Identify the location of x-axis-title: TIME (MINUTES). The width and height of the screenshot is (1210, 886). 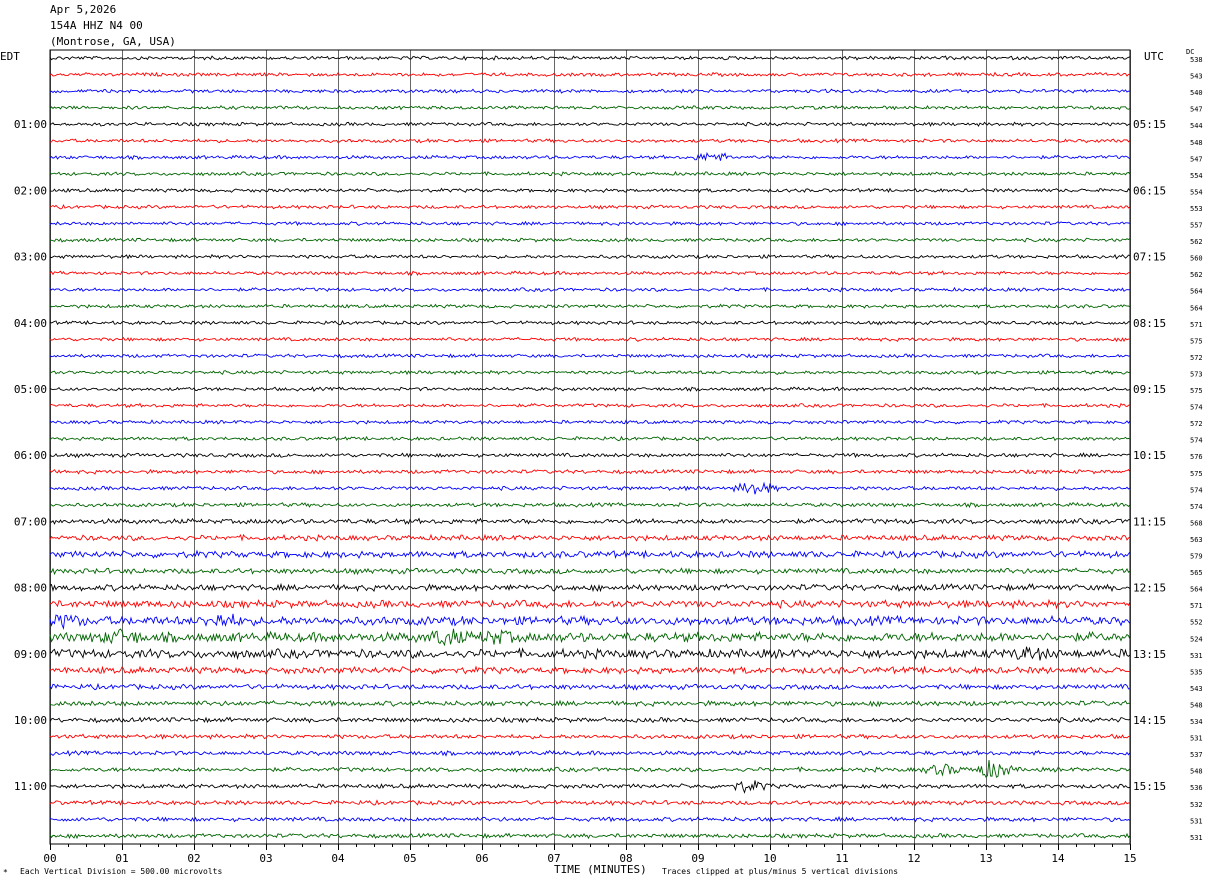
(600, 869).